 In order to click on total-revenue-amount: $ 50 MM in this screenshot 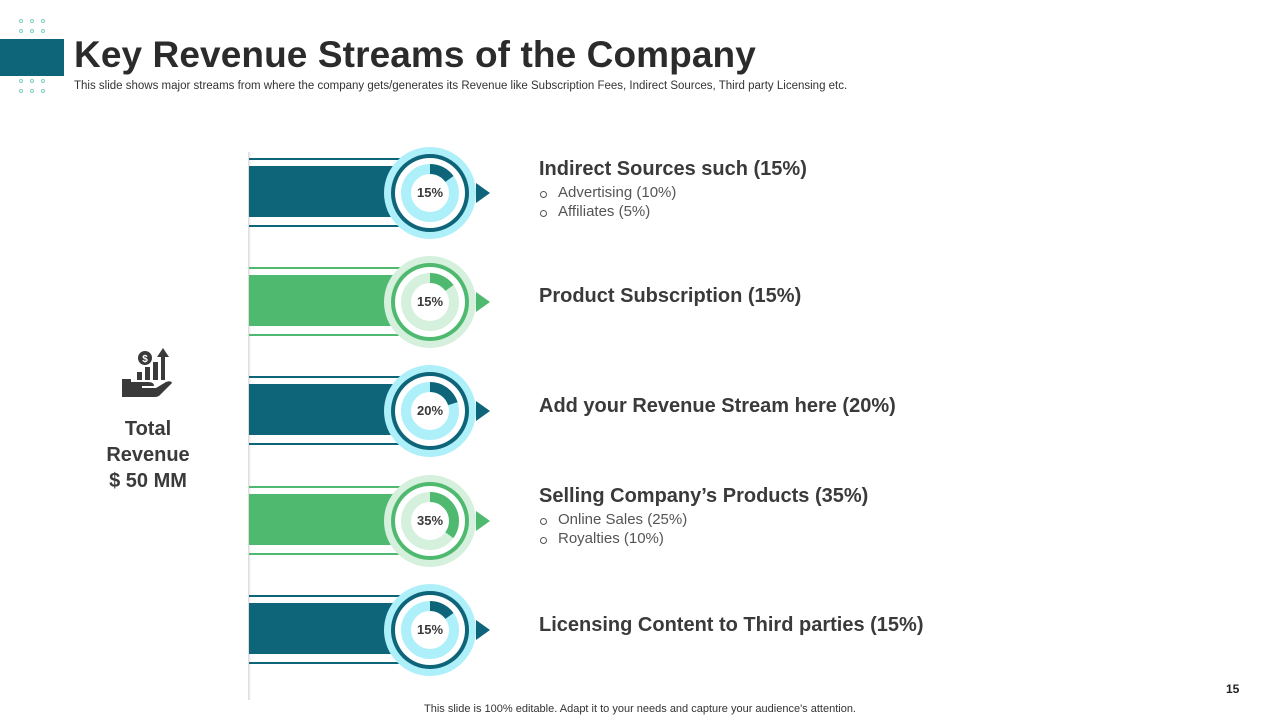, I will do `click(148, 481)`.